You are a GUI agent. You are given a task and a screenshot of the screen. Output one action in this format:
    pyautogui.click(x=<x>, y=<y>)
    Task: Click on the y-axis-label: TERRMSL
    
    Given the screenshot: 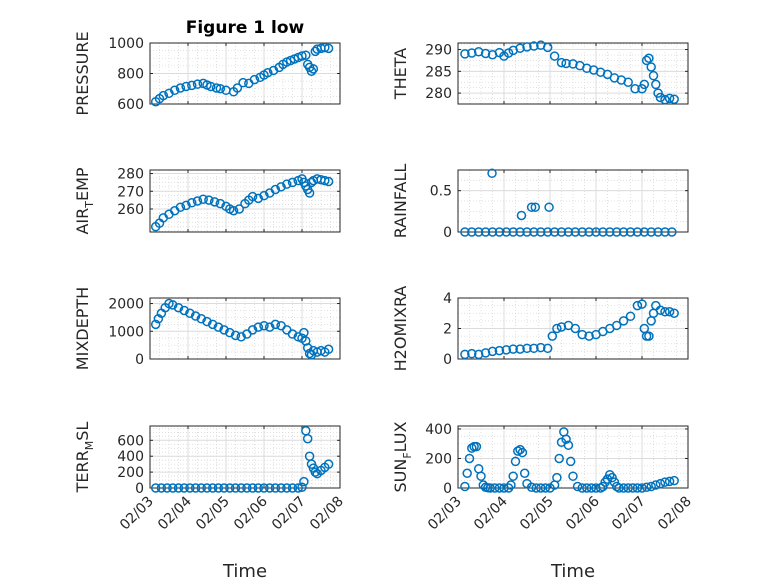 What is the action you would take?
    pyautogui.click(x=84, y=458)
    